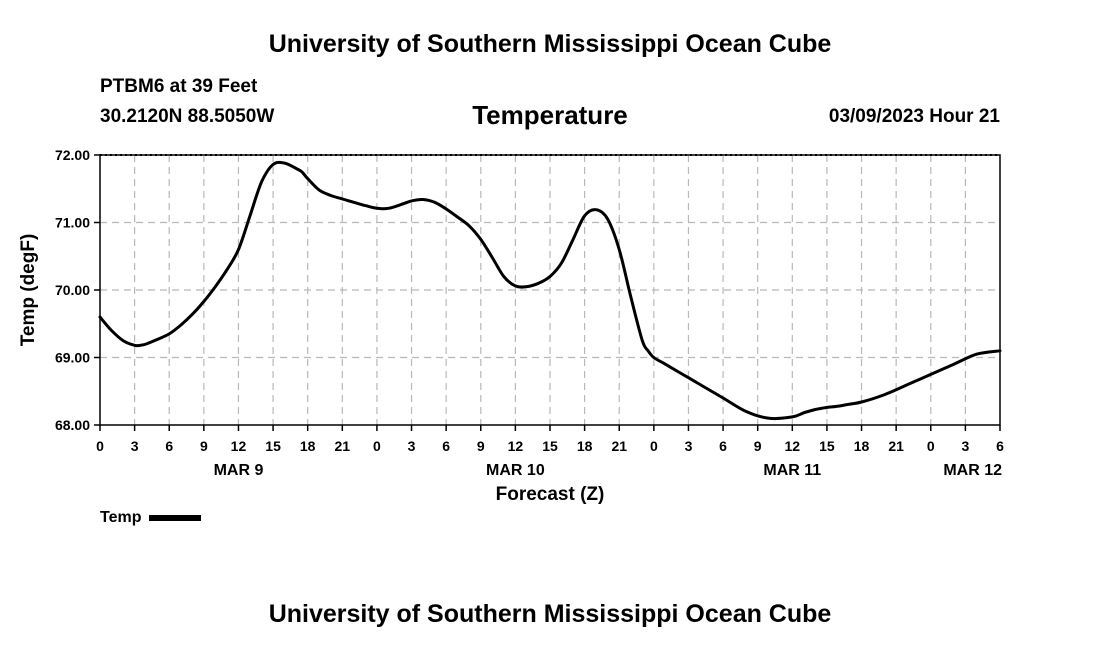 The width and height of the screenshot is (1100, 650). I want to click on station-label: PTBM6 at 39 Feet, so click(179, 86).